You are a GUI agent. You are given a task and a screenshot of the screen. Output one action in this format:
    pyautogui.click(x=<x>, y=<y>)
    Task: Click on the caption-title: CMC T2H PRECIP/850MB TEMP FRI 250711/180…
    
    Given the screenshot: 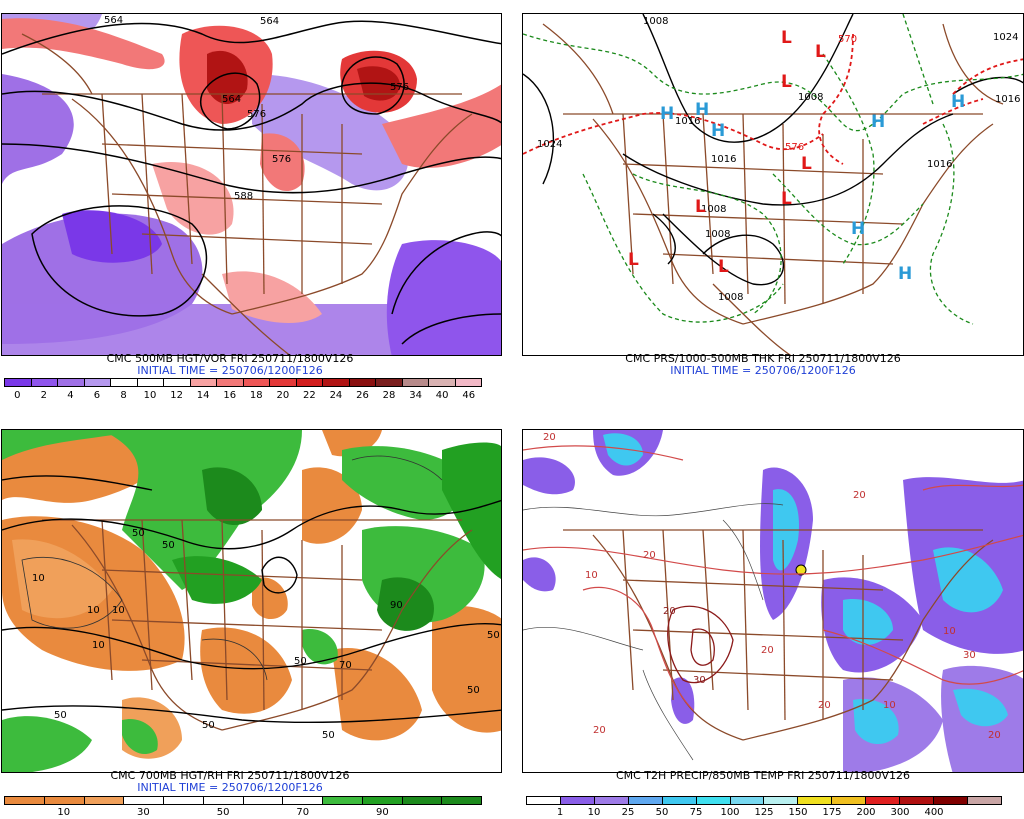 What is the action you would take?
    pyautogui.click(x=763, y=775)
    